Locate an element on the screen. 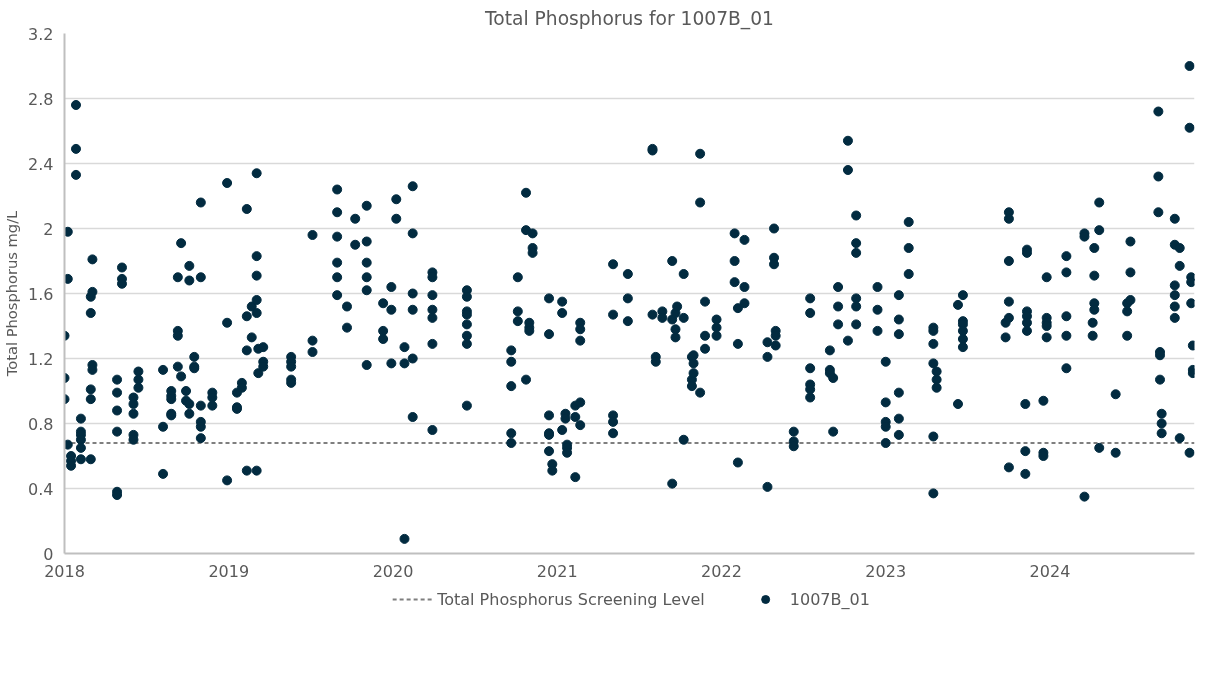 The width and height of the screenshot is (1229, 674). y-tick-label: 0.4 is located at coordinates (41, 489).